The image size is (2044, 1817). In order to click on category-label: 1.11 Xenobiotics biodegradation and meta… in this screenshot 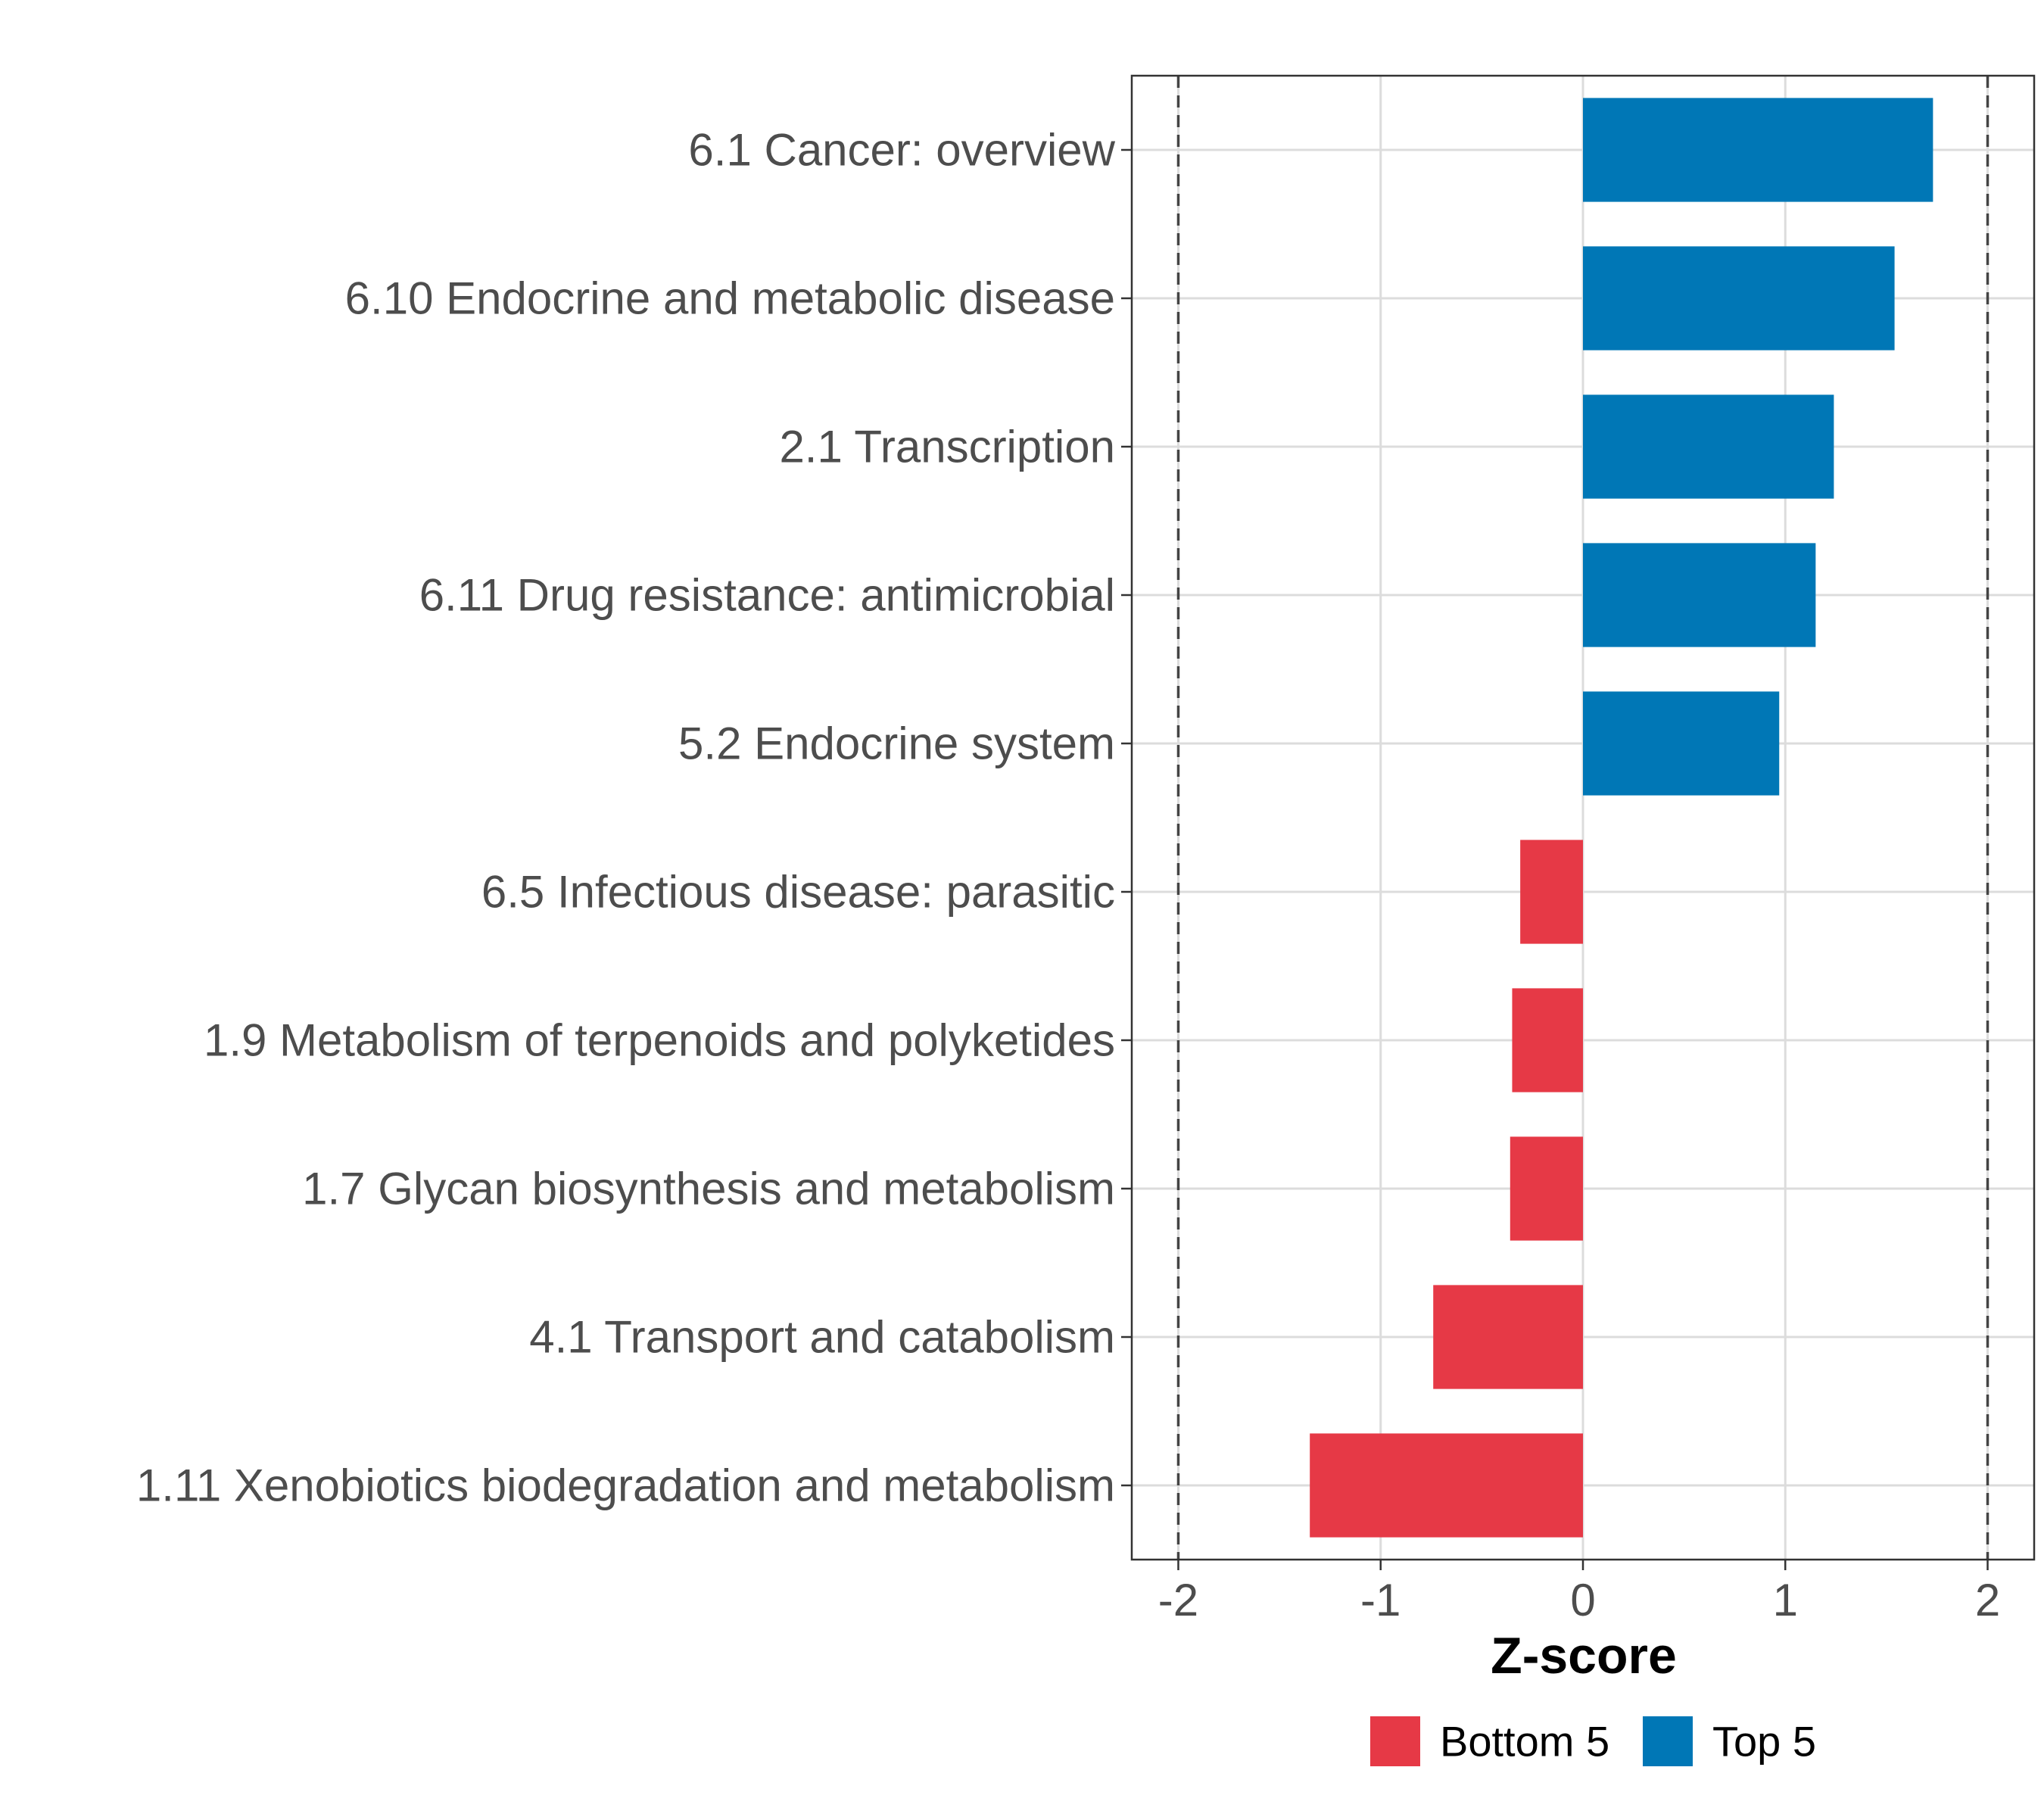, I will do `click(625, 1485)`.